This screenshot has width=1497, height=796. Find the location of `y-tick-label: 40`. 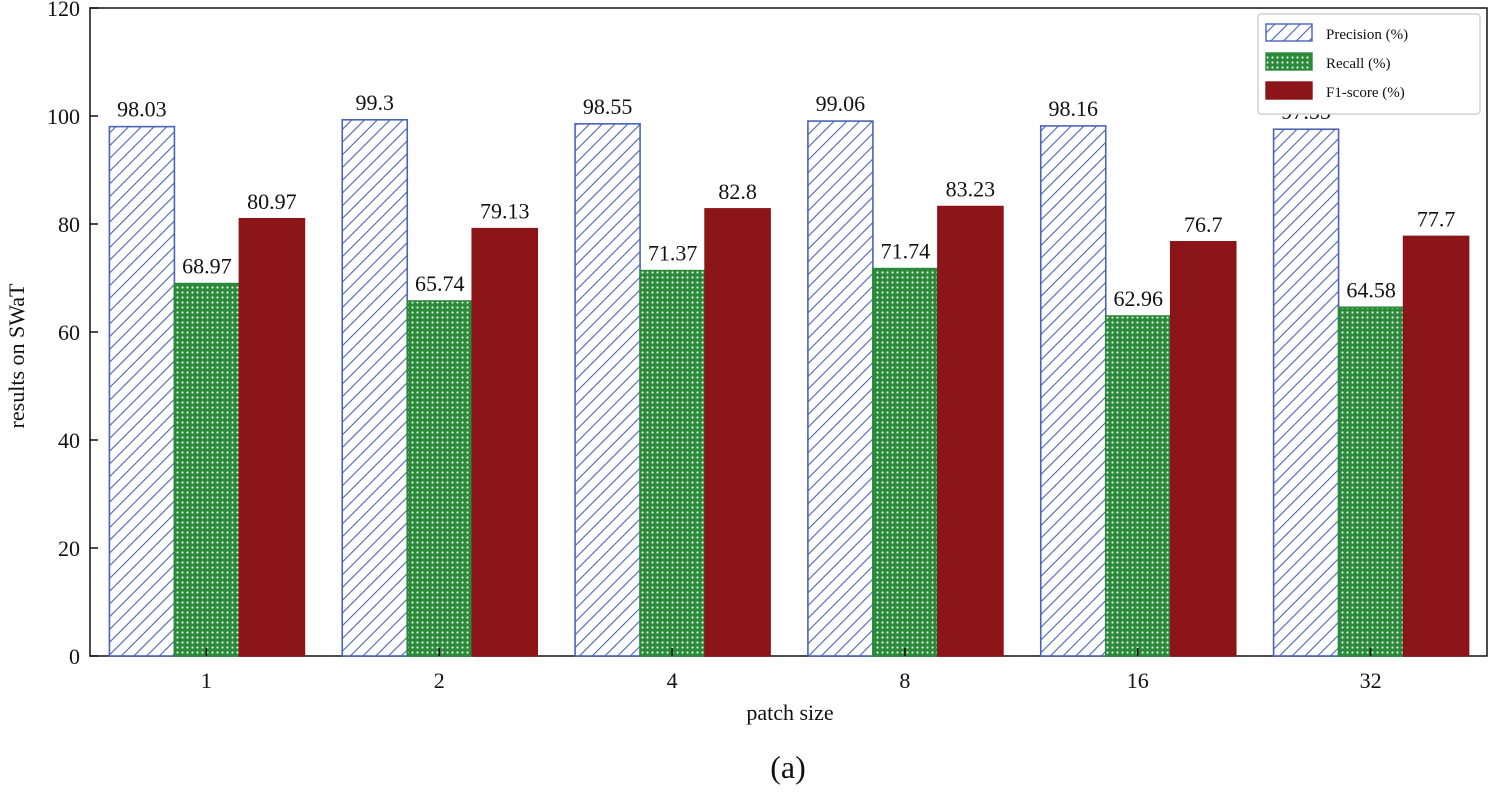

y-tick-label: 40 is located at coordinates (69, 440).